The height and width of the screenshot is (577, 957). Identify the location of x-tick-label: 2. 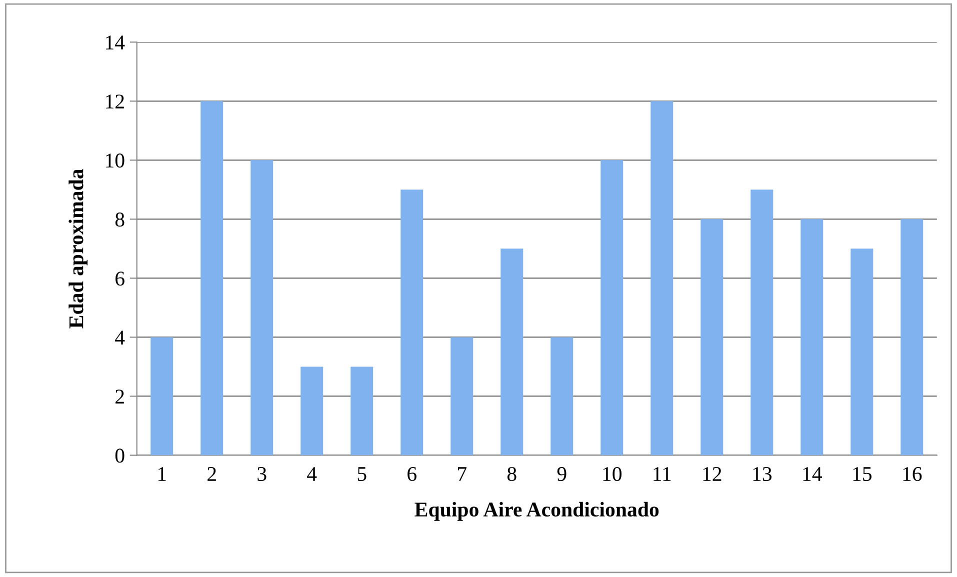
(212, 474).